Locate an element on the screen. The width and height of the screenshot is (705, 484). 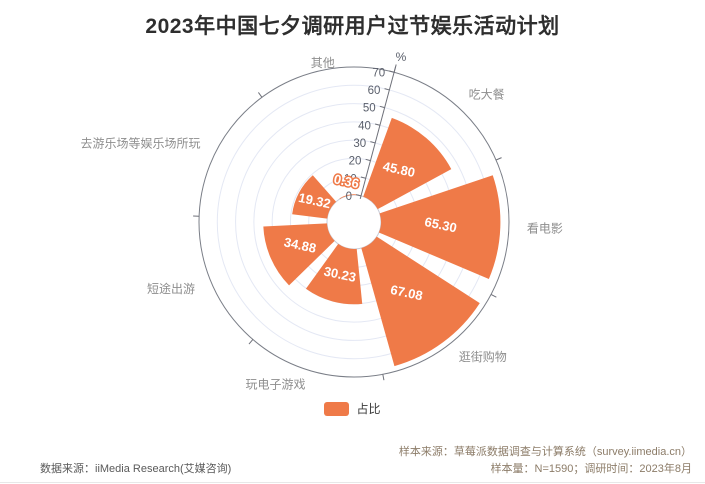
bar-玩电子游戏 is located at coordinates (334, 274).